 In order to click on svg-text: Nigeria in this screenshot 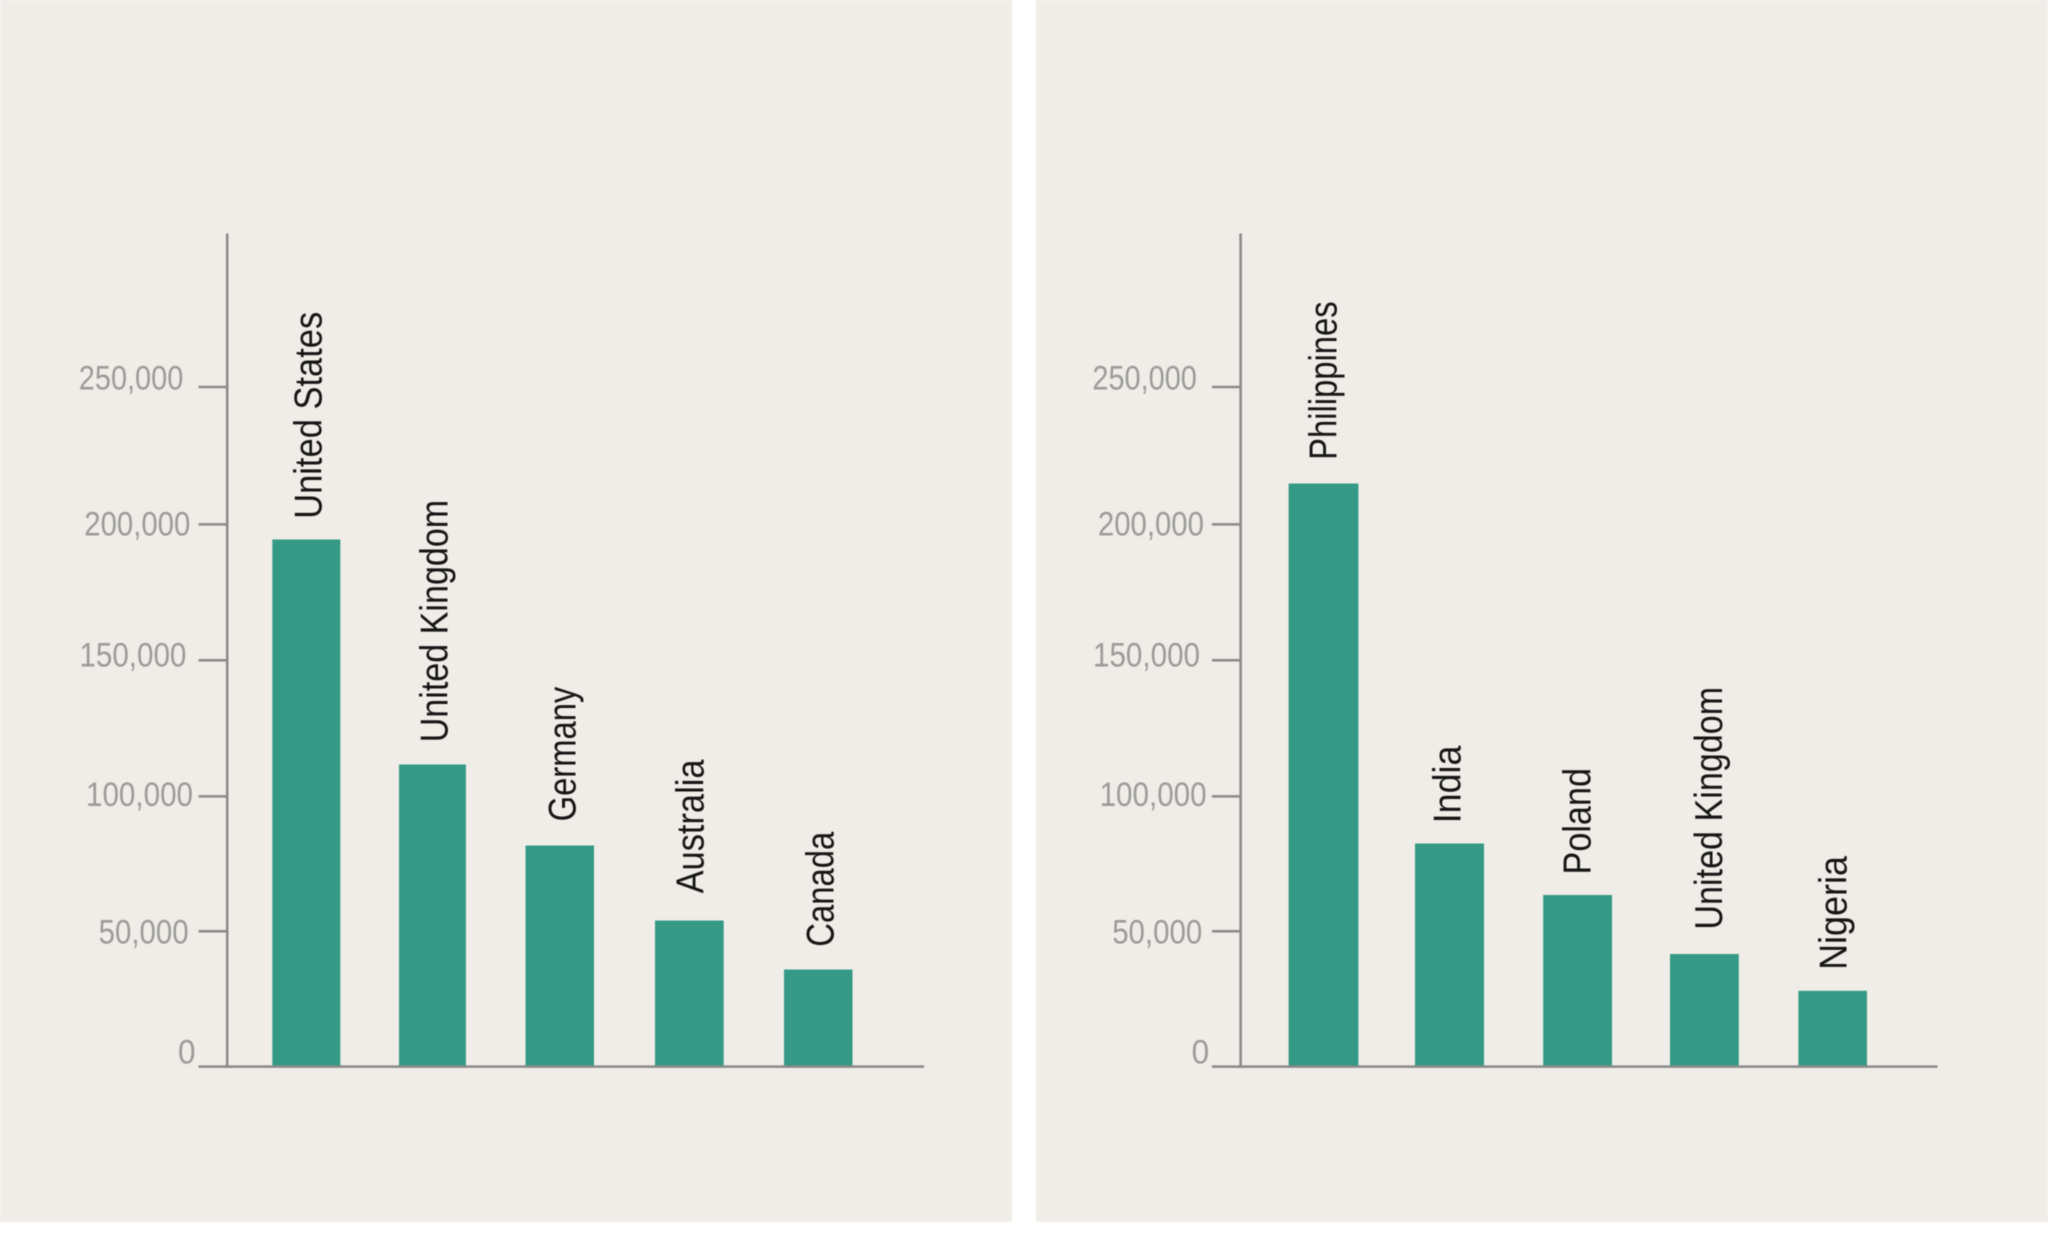, I will do `click(1834, 913)`.